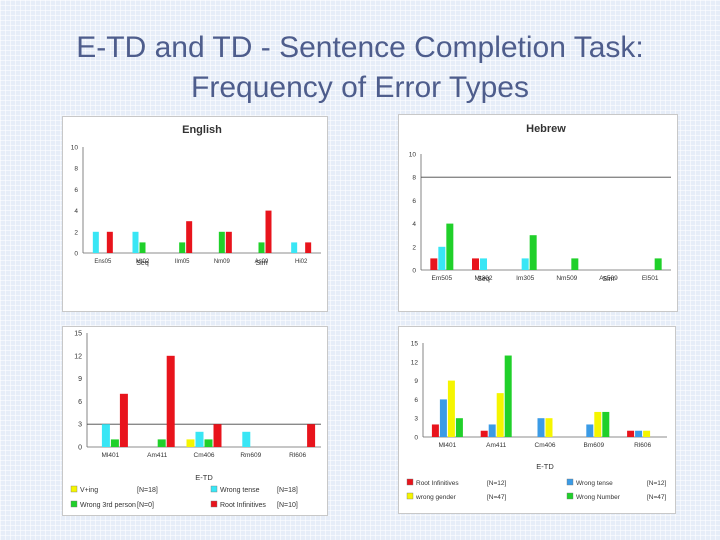  What do you see at coordinates (415, 362) in the screenshot?
I see `y-tick-label: 12` at bounding box center [415, 362].